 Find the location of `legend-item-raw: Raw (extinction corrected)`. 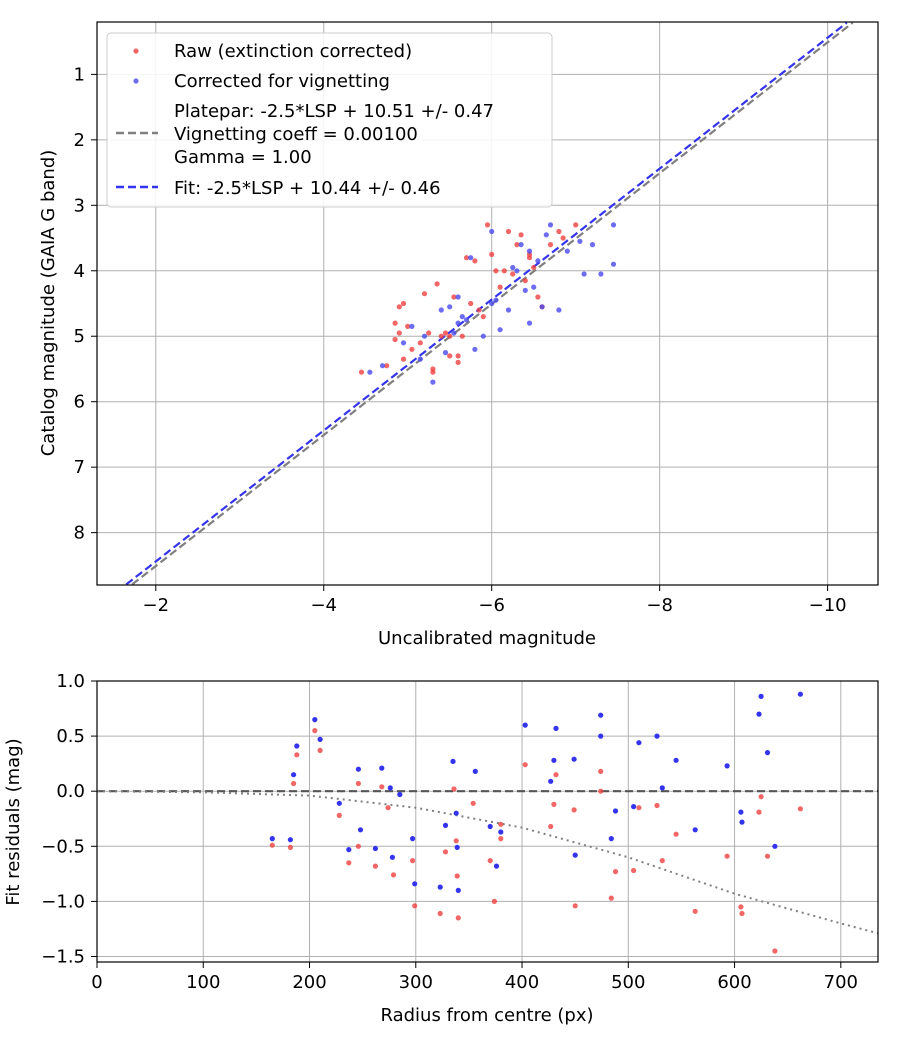

legend-item-raw: Raw (extinction corrected) is located at coordinates (272, 51).